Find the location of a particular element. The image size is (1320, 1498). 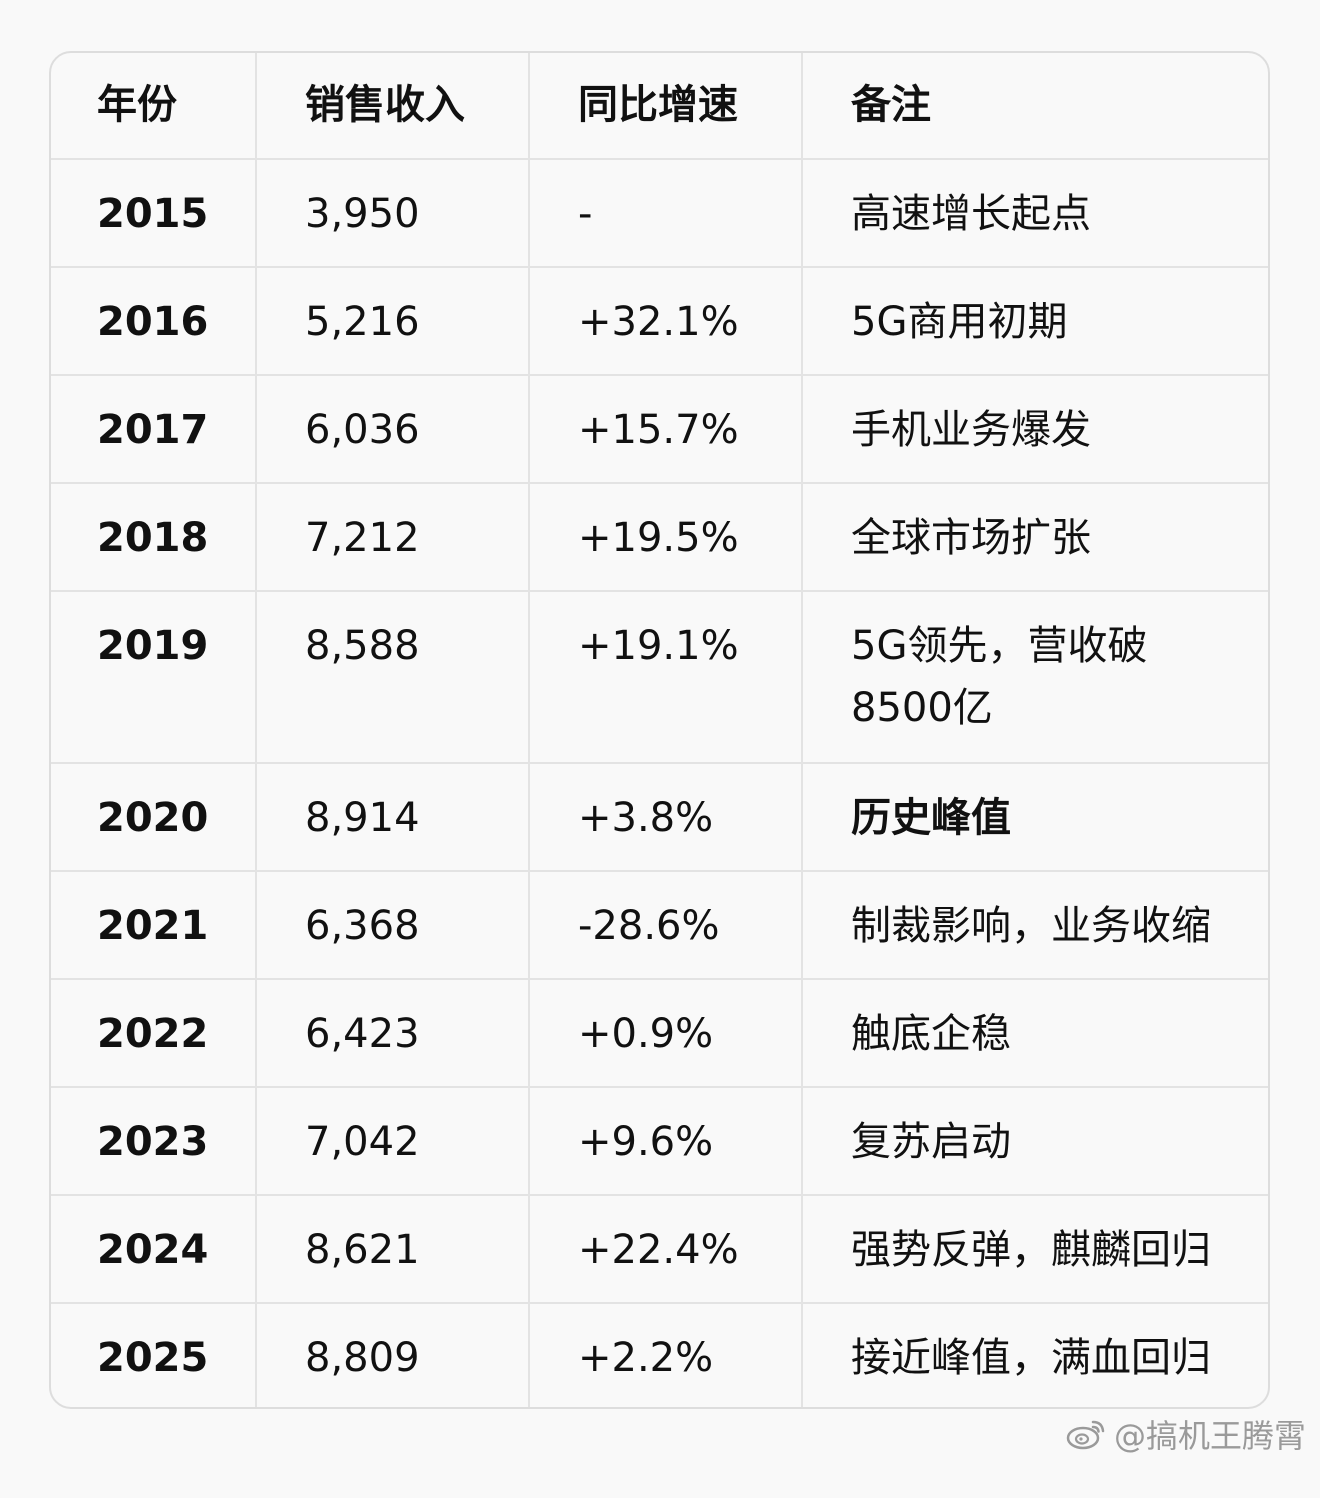

table-row: 2023 7,042 +9.6% 复苏启动 is located at coordinates (659, 1141).